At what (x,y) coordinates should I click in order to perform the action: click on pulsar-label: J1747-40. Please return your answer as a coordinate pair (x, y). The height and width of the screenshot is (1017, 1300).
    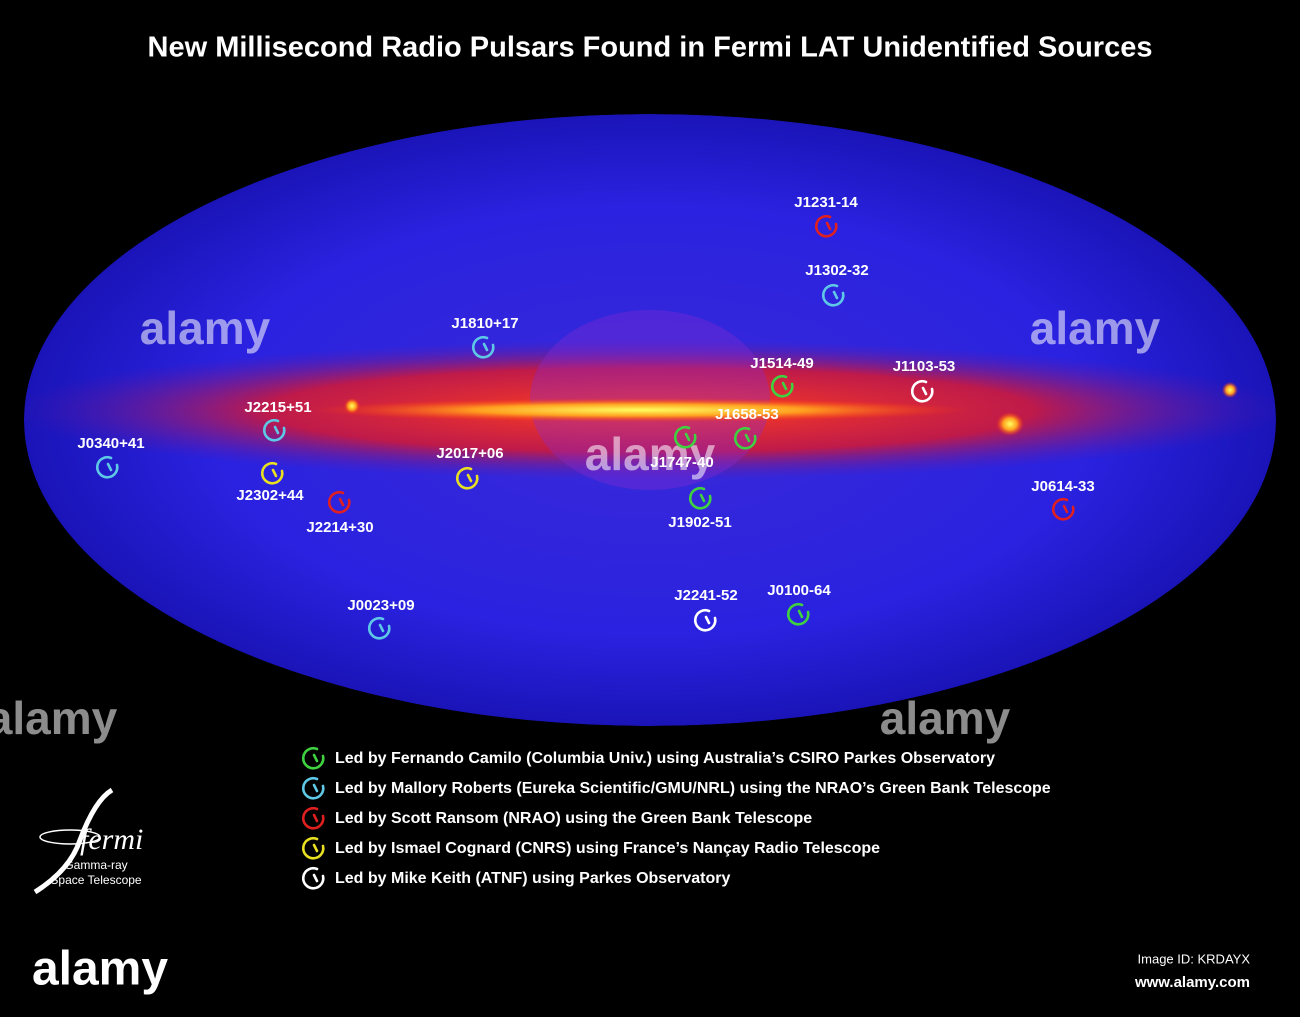
    Looking at the image, I should click on (681, 462).